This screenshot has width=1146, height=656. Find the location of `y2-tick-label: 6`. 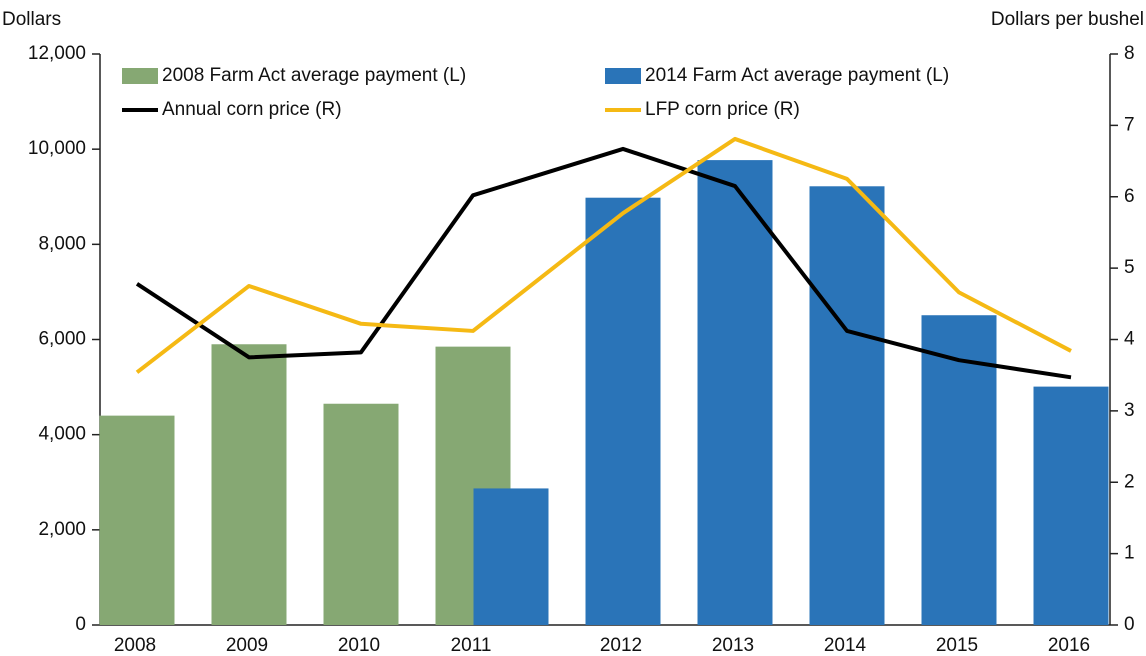

y2-tick-label: 6 is located at coordinates (1129, 196).